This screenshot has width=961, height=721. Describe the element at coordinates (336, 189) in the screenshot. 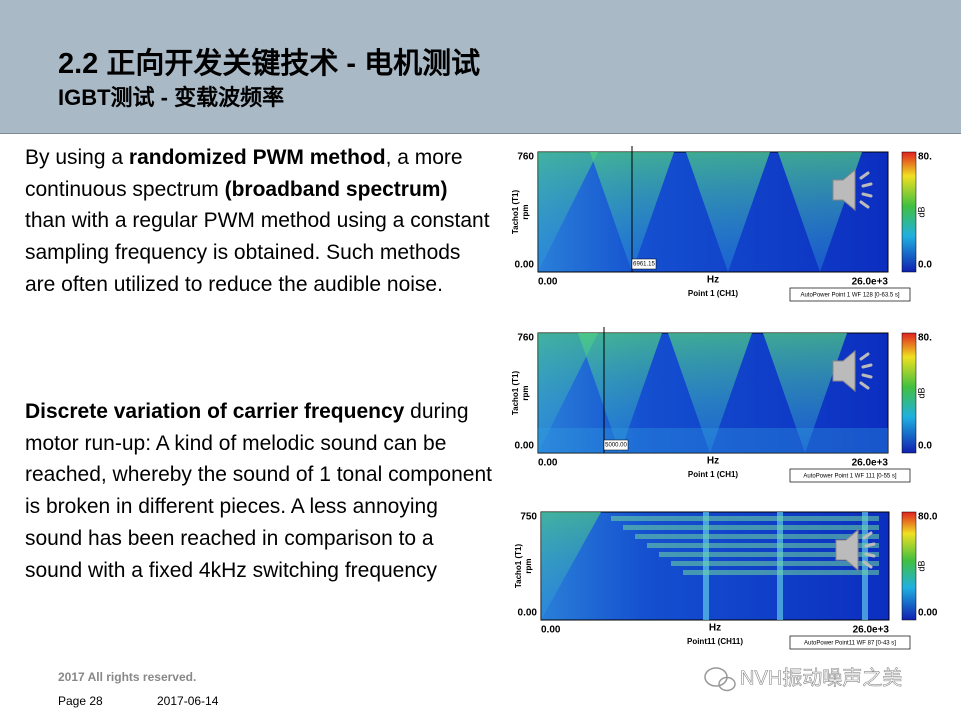

I see `text-run: (broadband spectrum)` at that location.